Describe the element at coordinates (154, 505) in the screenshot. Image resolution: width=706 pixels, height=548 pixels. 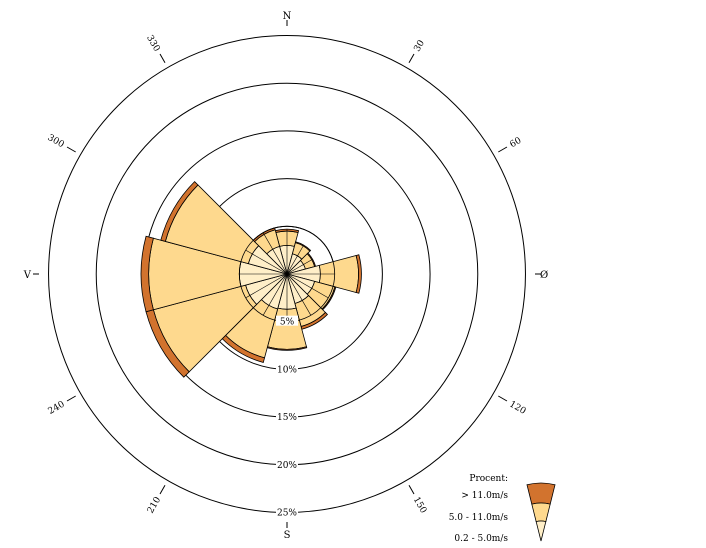
I see `angle-label-210: 210` at that location.